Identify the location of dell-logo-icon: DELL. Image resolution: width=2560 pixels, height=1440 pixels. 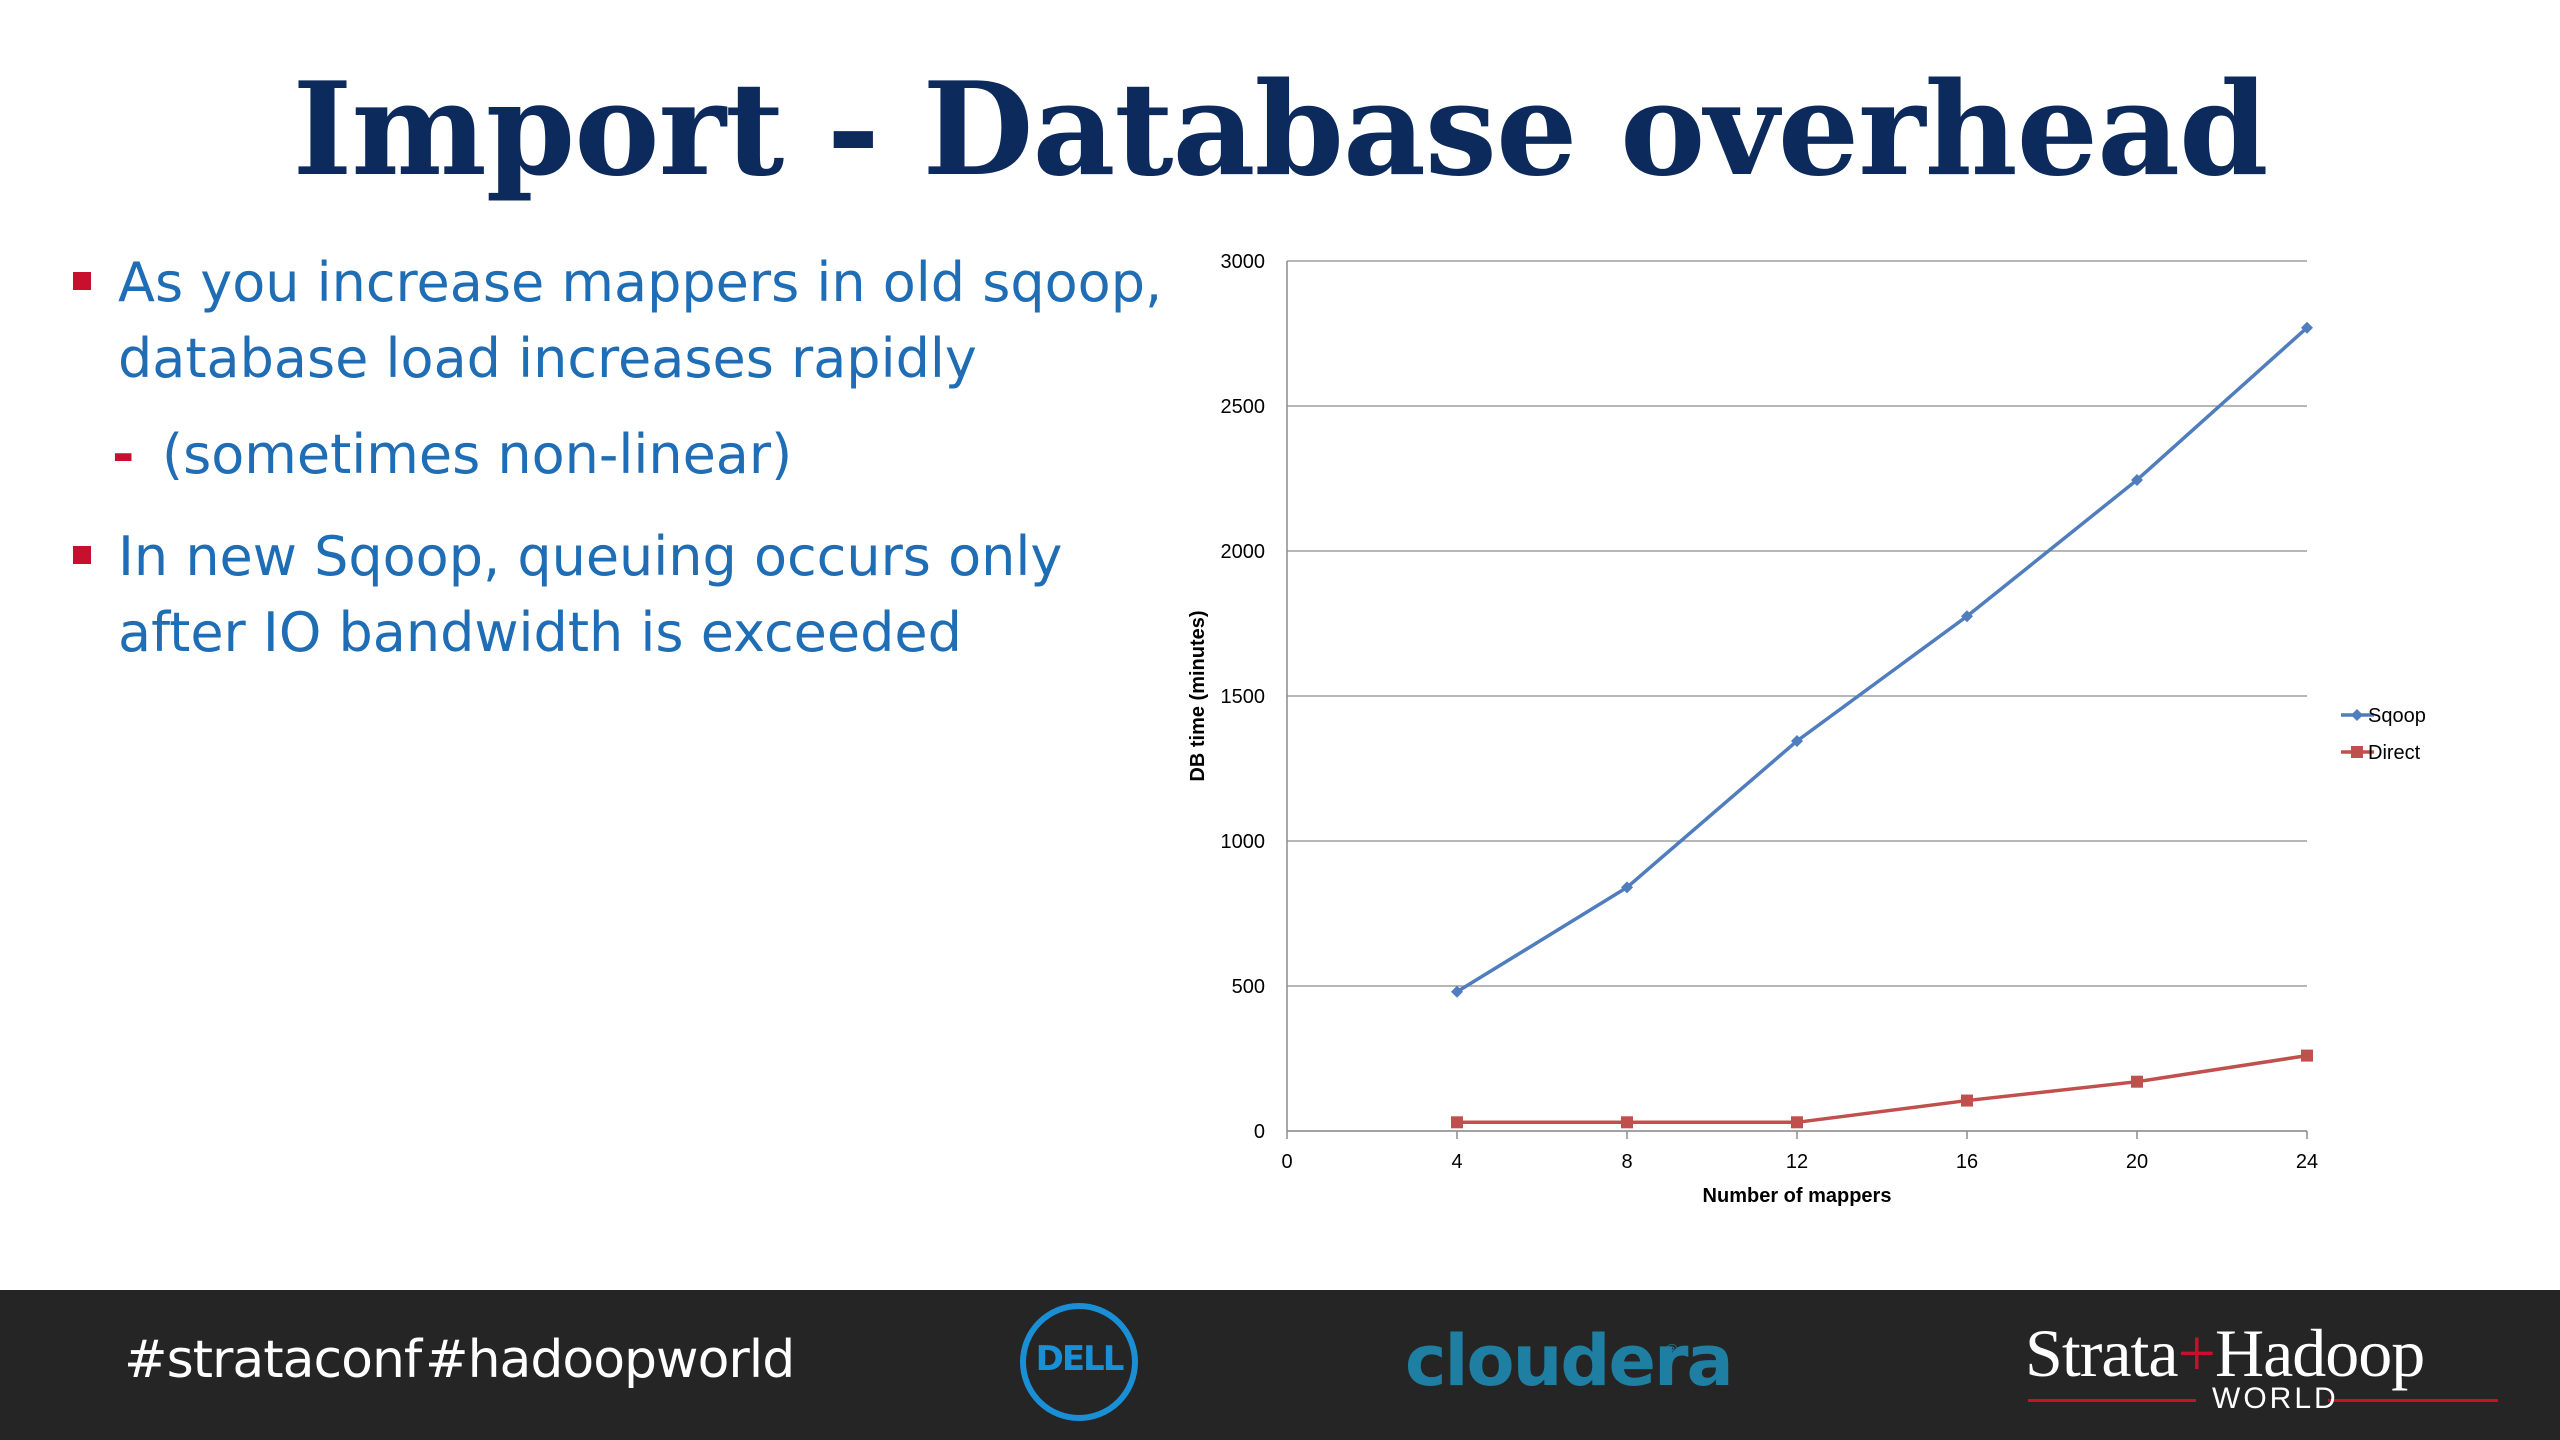
(1079, 1362).